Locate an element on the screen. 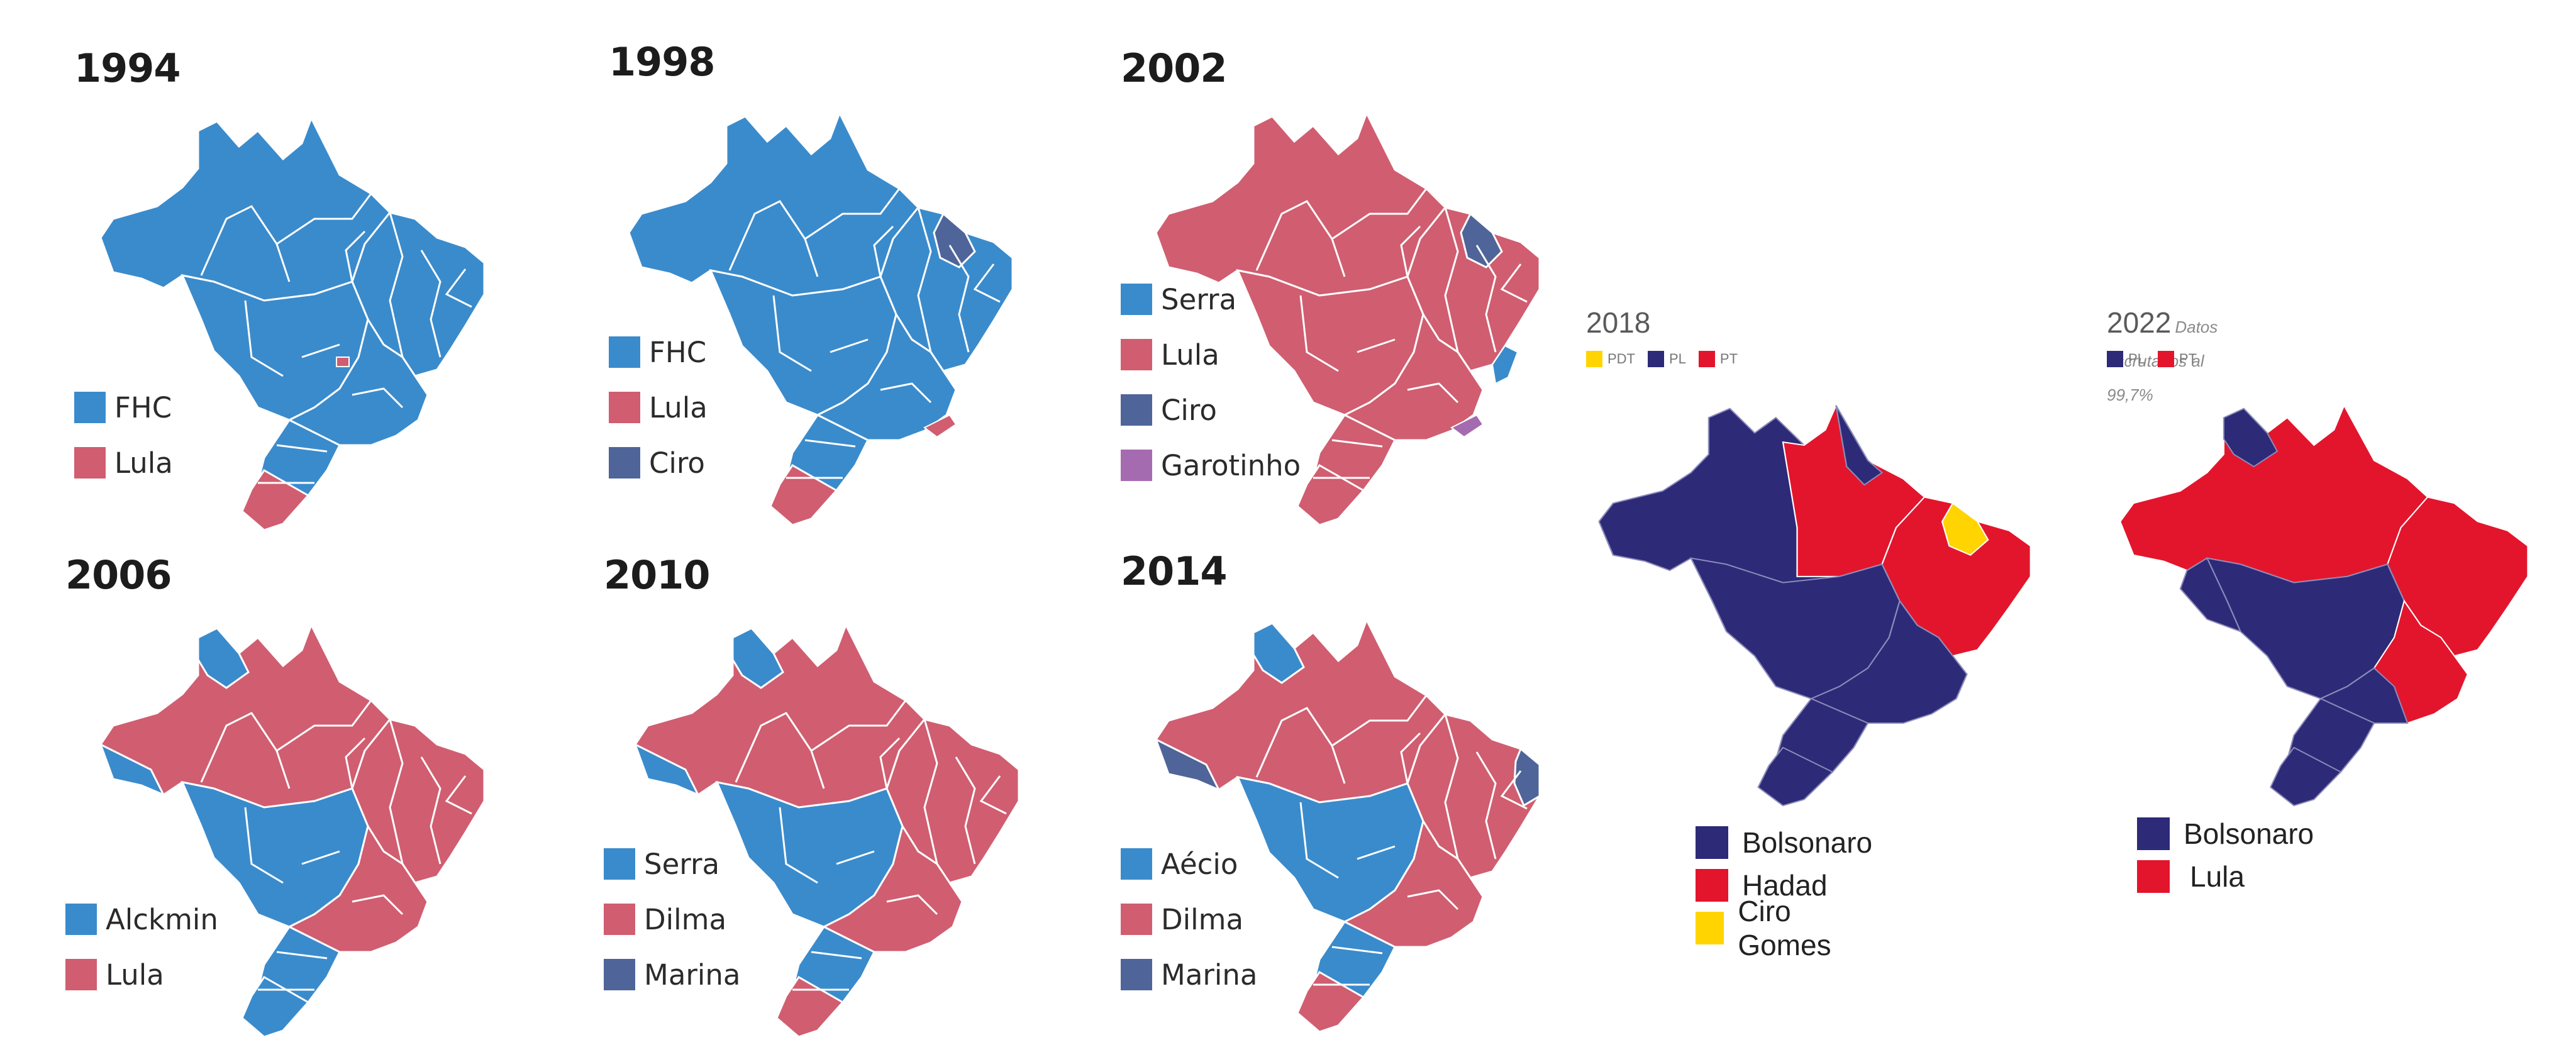 The width and height of the screenshot is (2576, 1040). legend: Aécio Dilma Marina is located at coordinates (1189, 919).